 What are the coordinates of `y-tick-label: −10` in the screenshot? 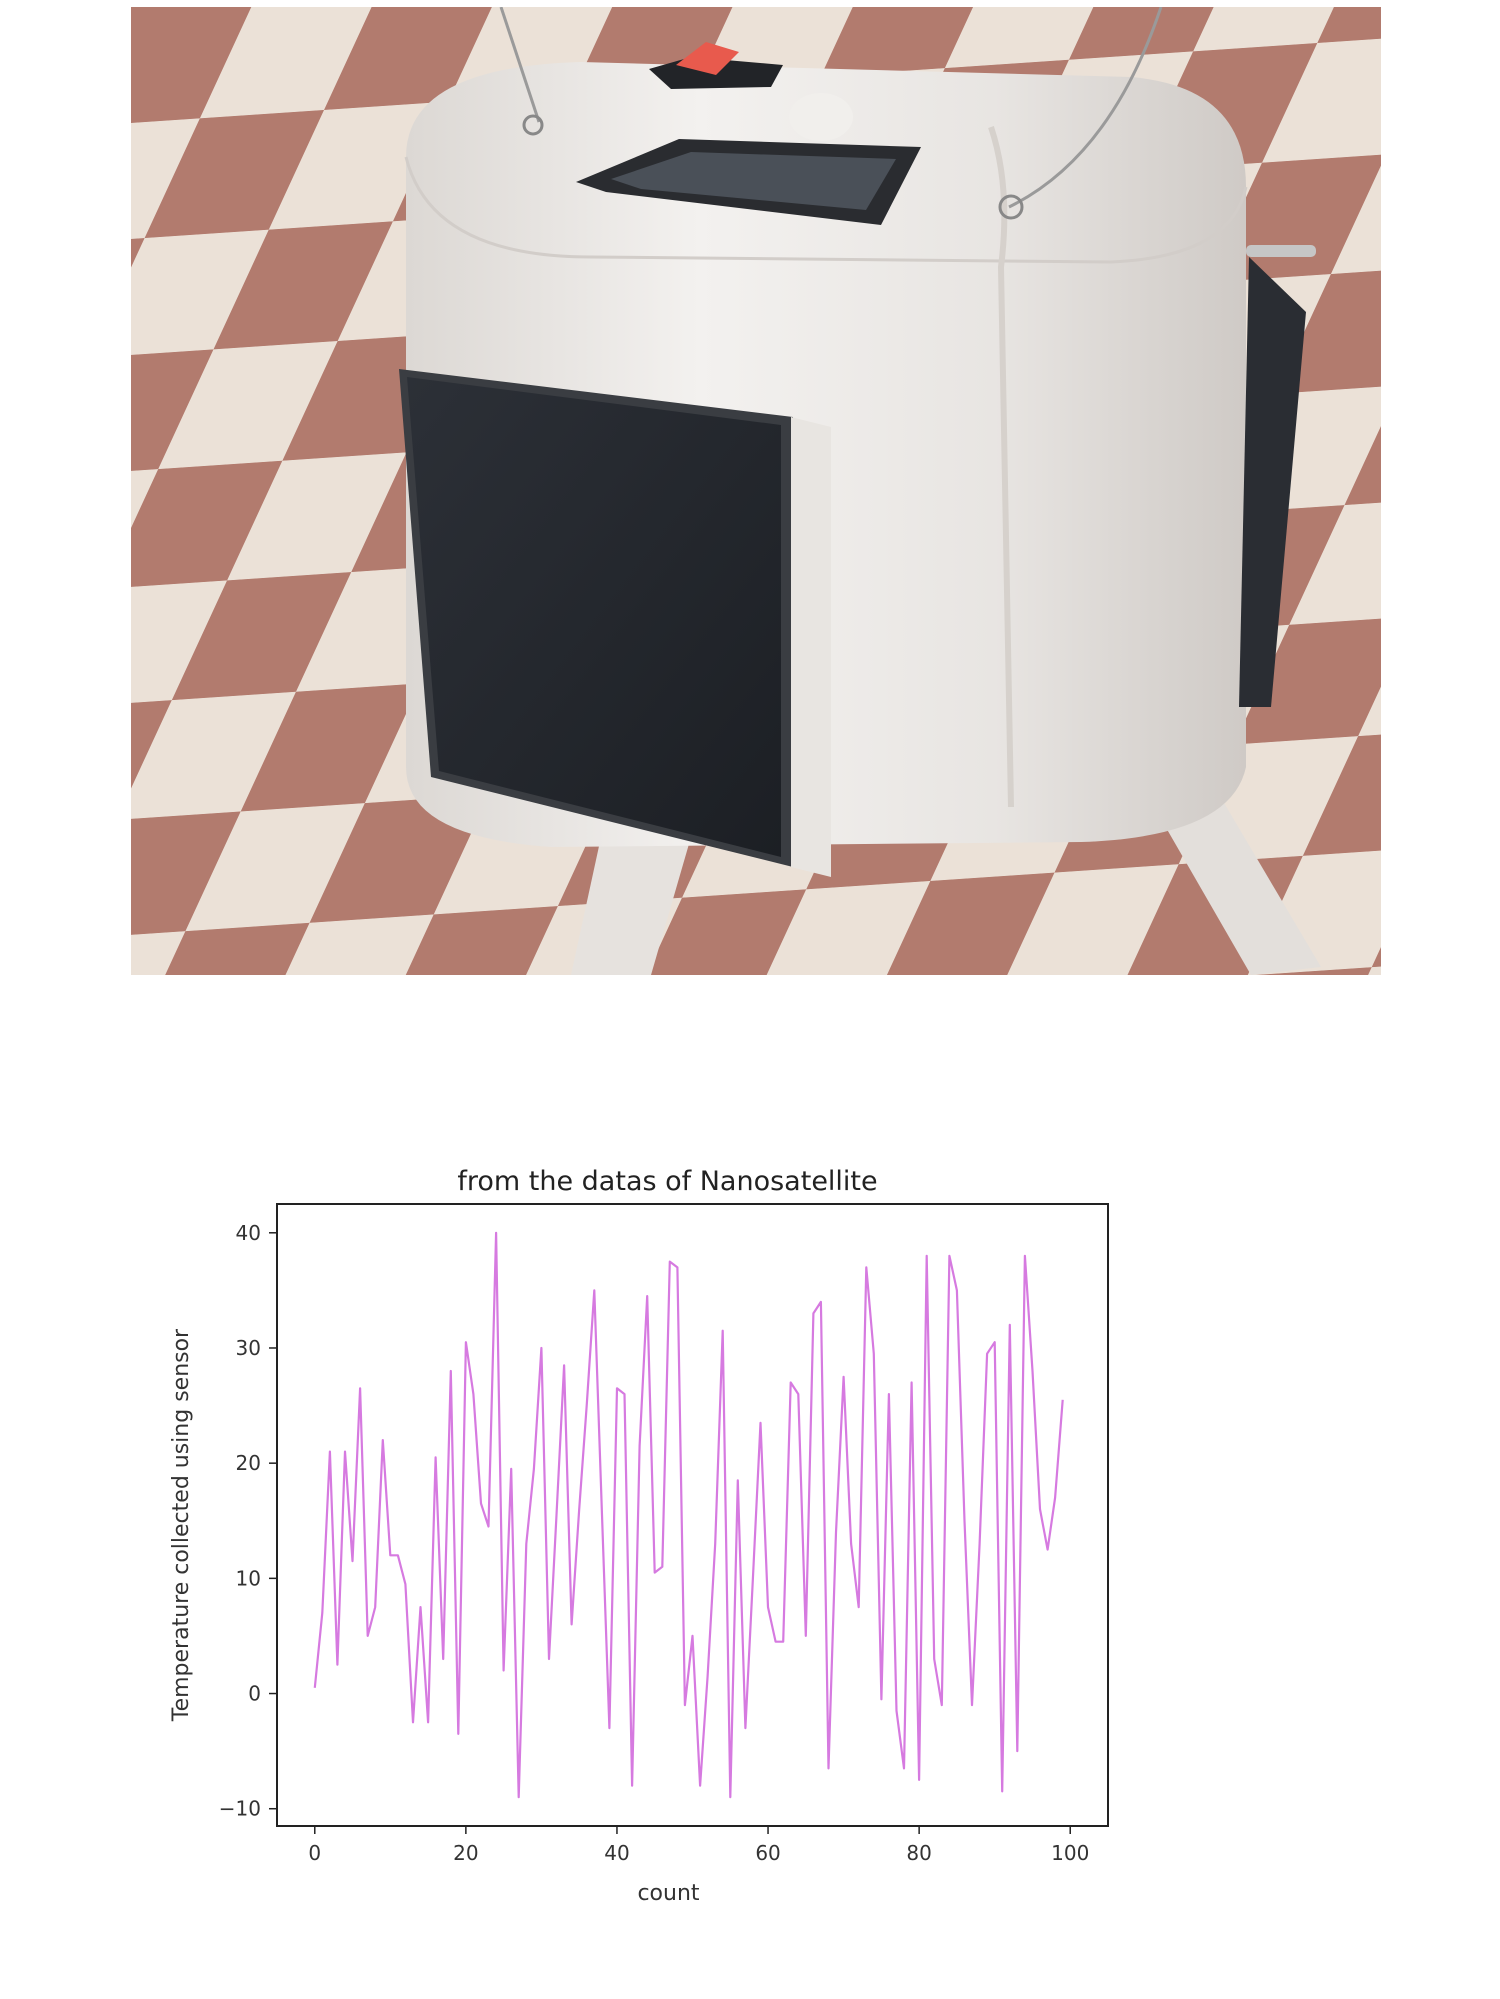 It's located at (240, 1809).